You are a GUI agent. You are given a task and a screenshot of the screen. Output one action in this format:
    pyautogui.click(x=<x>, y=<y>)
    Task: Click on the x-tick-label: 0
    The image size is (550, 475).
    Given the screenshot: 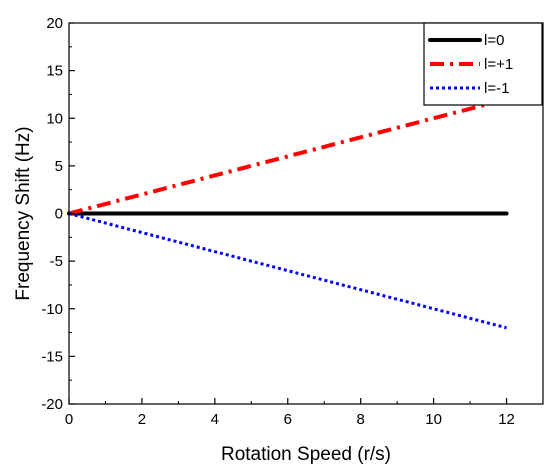 What is the action you would take?
    pyautogui.click(x=69, y=419)
    